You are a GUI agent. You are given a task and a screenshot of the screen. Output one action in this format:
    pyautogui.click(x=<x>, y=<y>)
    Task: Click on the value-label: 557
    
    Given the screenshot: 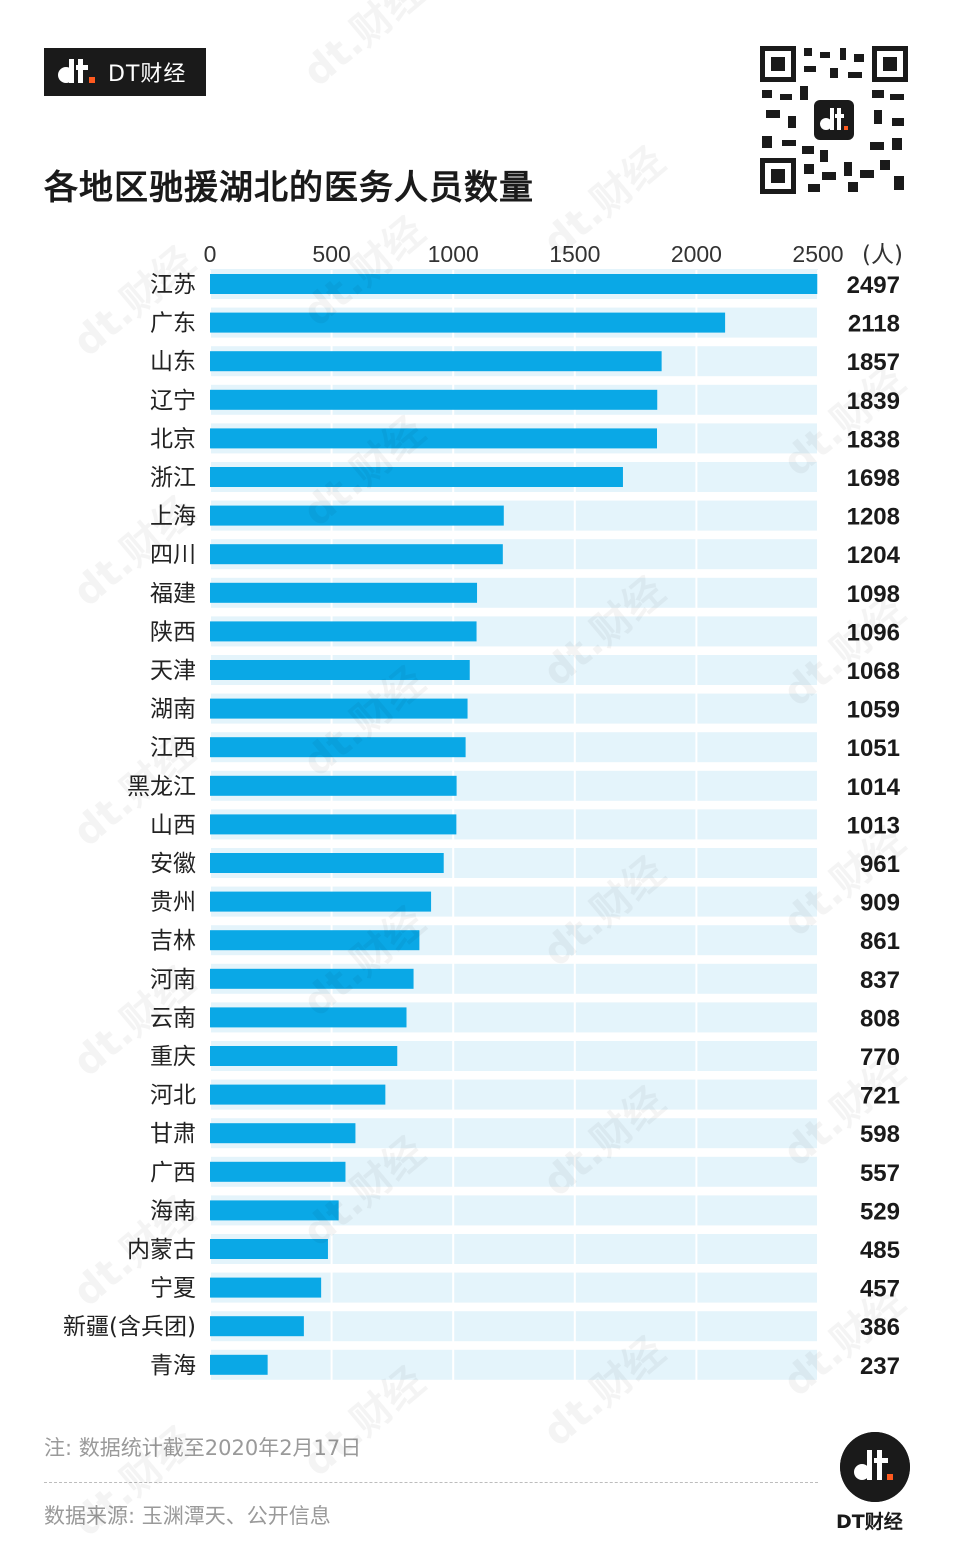 What is the action you would take?
    pyautogui.click(x=880, y=1173)
    